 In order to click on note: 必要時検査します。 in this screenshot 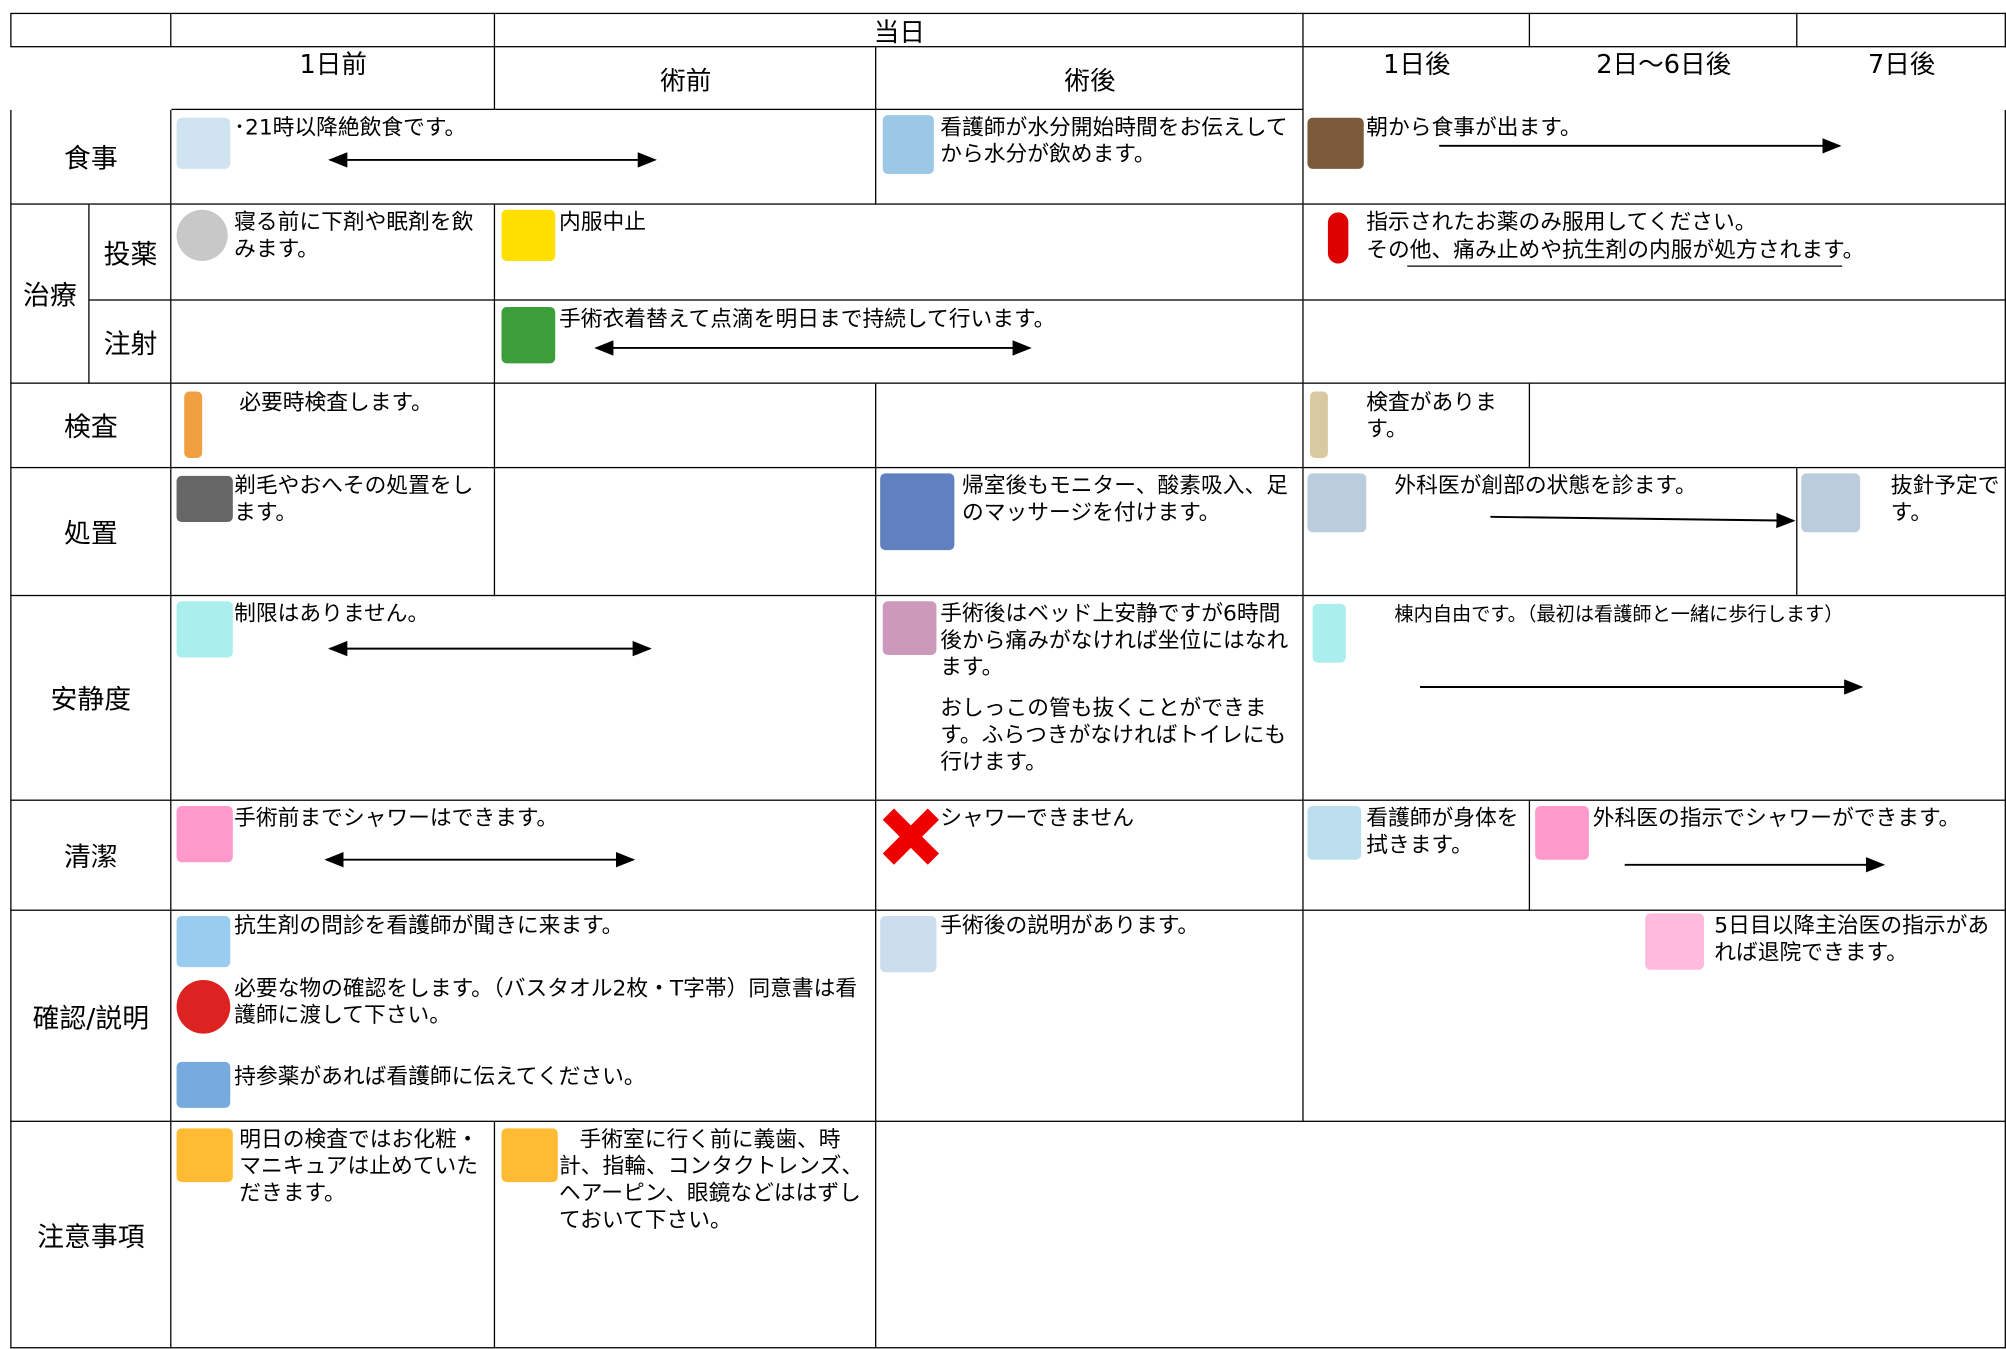, I will do `click(336, 403)`.